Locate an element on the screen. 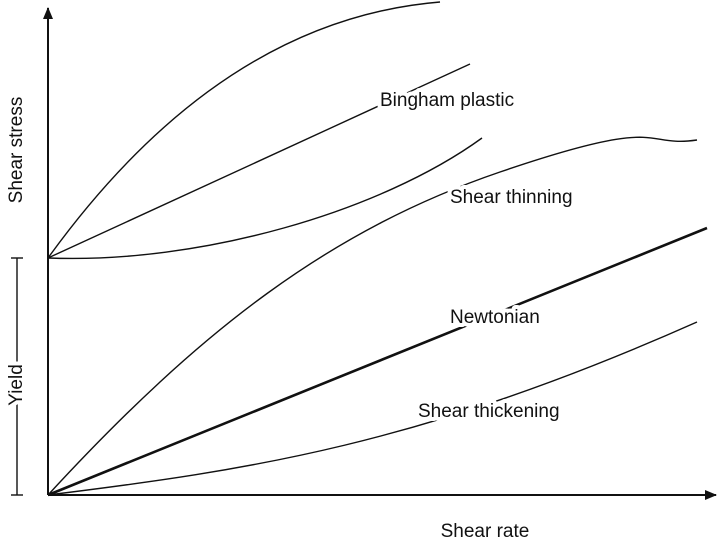 This screenshot has width=720, height=547. label-thinning: Shear thinning is located at coordinates (511, 197).